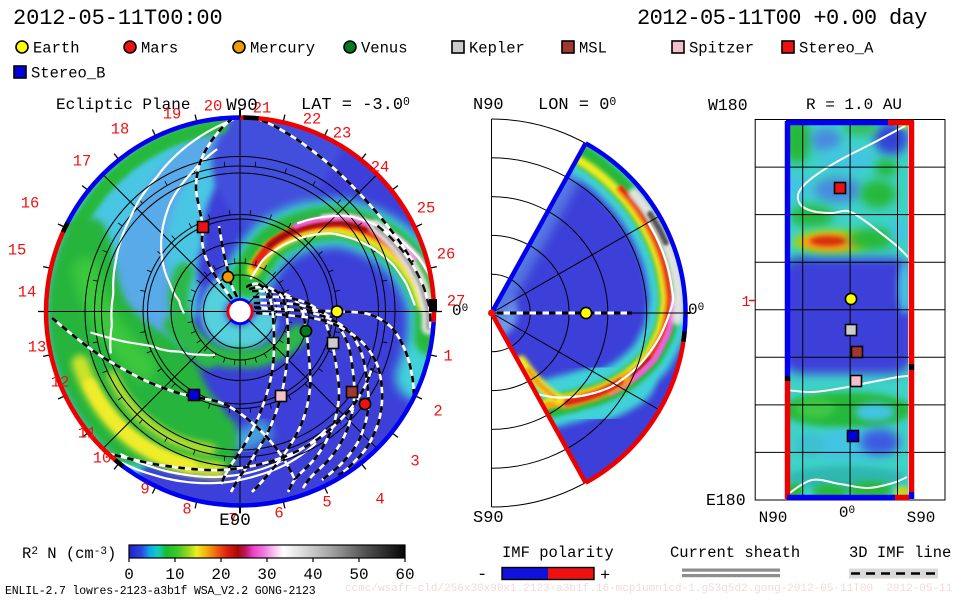 The image size is (960, 600). Describe the element at coordinates (60, 383) in the screenshot. I see `svg-text: 12` at that location.